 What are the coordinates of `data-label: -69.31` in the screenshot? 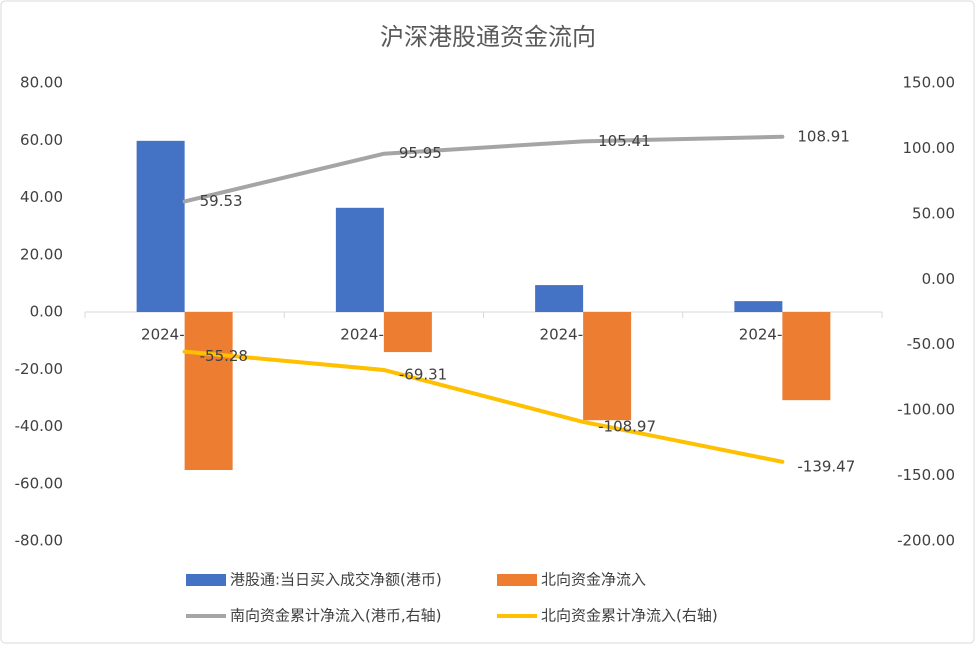 It's located at (423, 374).